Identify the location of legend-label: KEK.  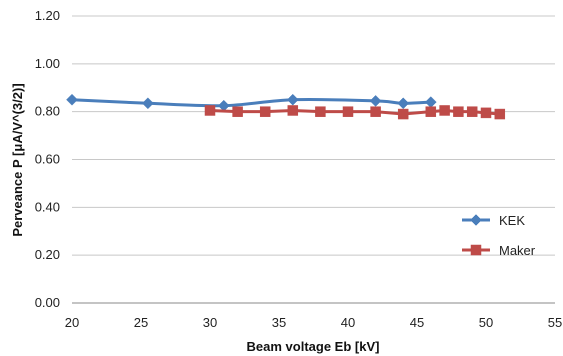
(512, 220).